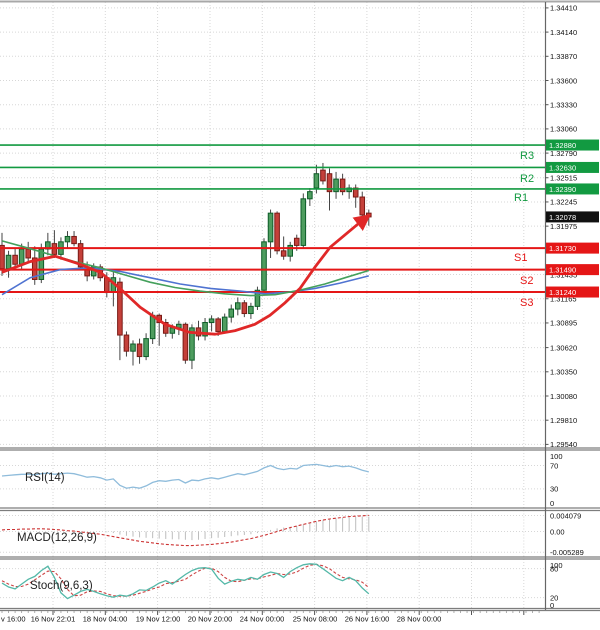 This screenshot has width=600, height=630. Describe the element at coordinates (563, 396) in the screenshot. I see `price-axis-label: 1.30080` at that location.